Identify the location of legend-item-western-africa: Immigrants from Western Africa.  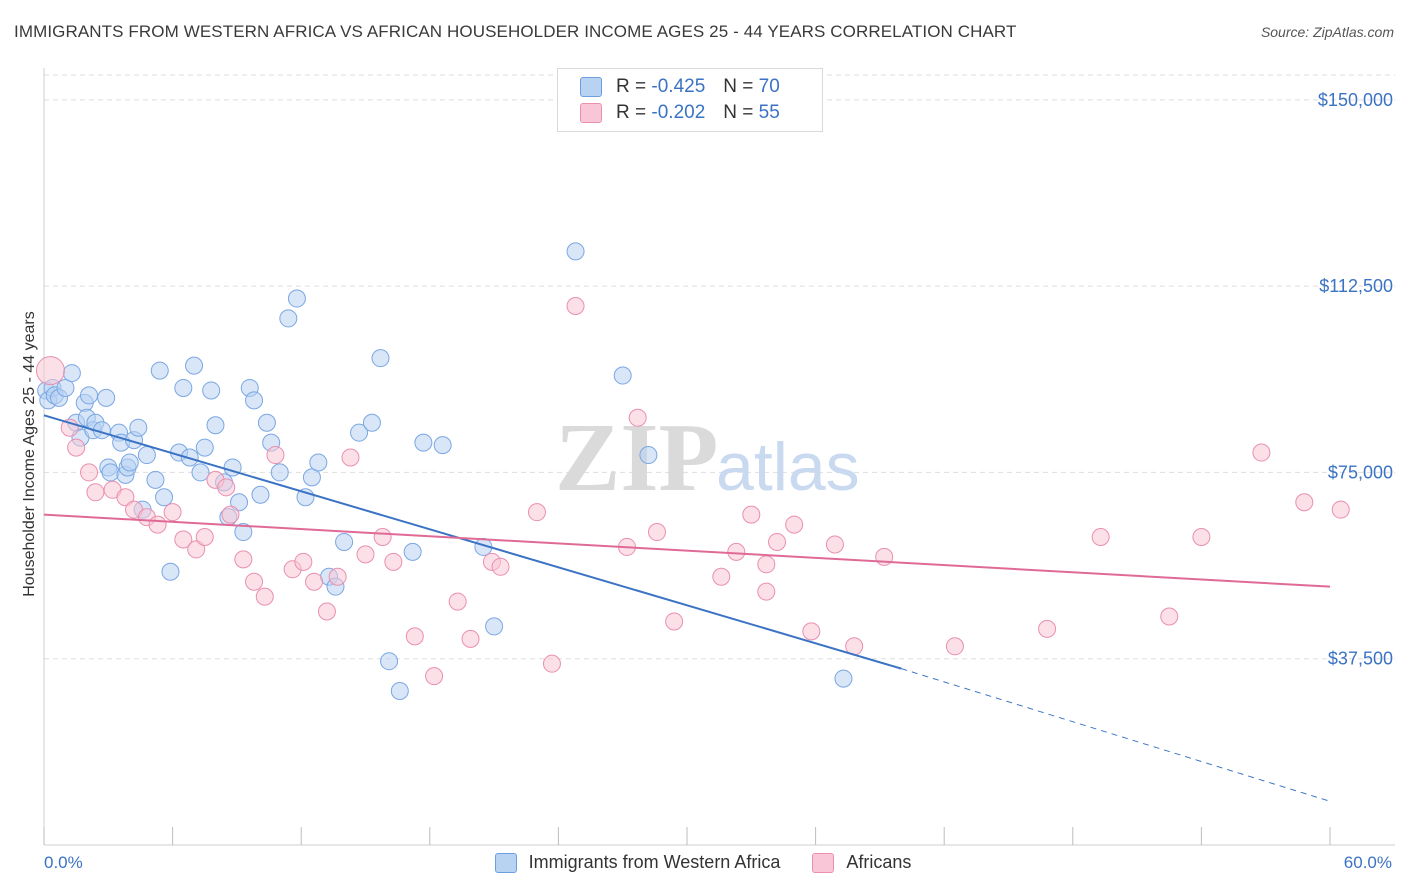
(637, 862).